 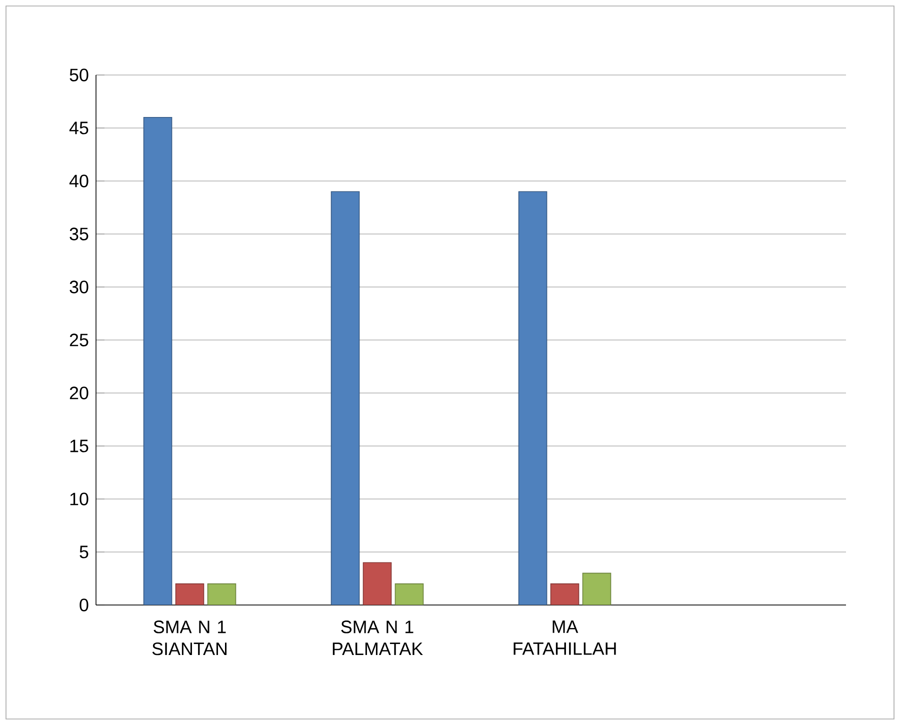 I want to click on y-tick-label: 5, so click(x=84, y=552).